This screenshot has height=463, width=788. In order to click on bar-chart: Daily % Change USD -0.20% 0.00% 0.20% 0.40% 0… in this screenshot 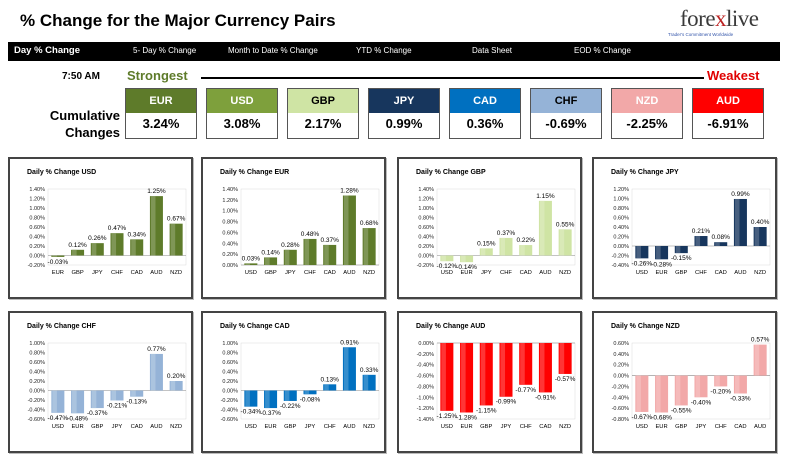, I will do `click(107, 222)`.